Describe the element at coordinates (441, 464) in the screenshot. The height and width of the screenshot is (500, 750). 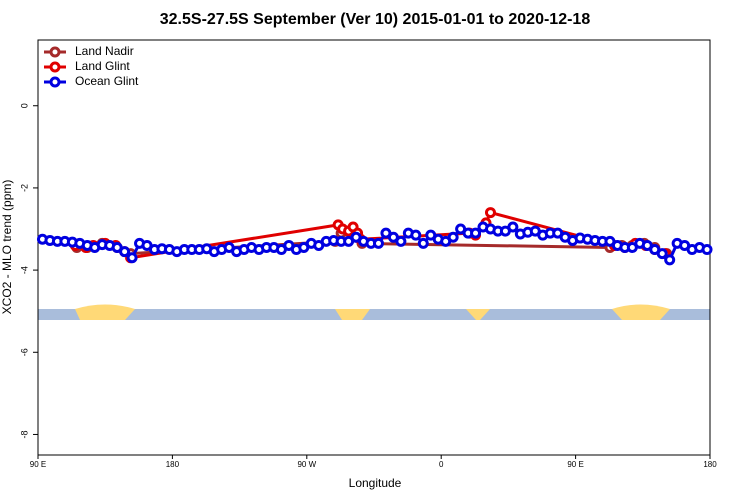
I see `x-tick-label: 0` at that location.